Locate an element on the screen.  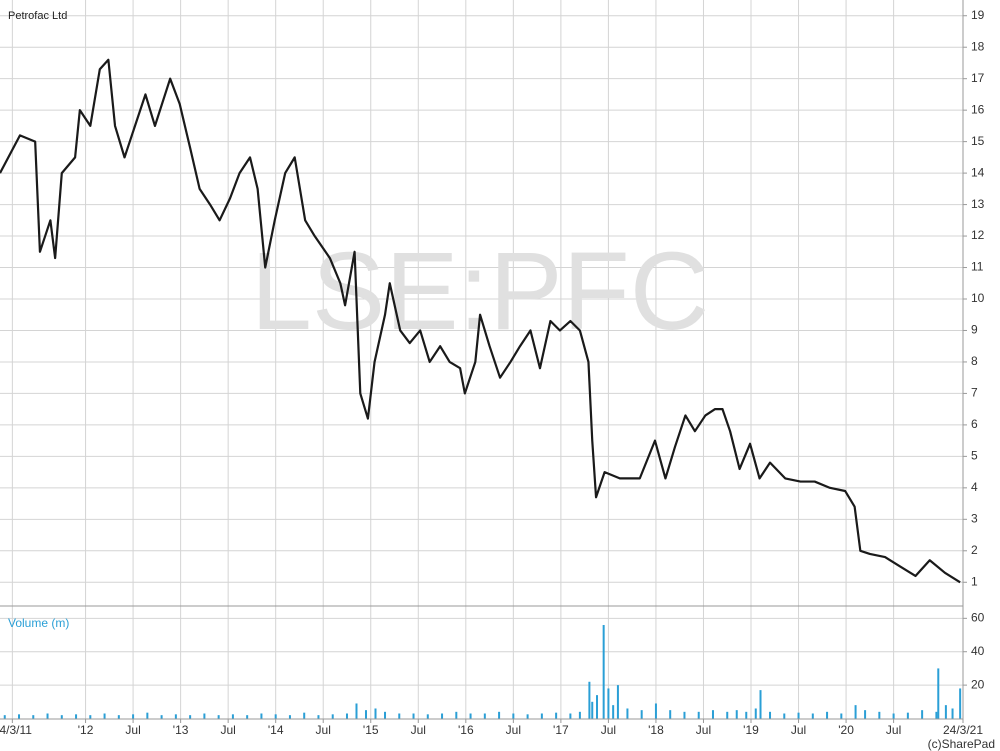
y-tick-label: 7 is located at coordinates (974, 393).